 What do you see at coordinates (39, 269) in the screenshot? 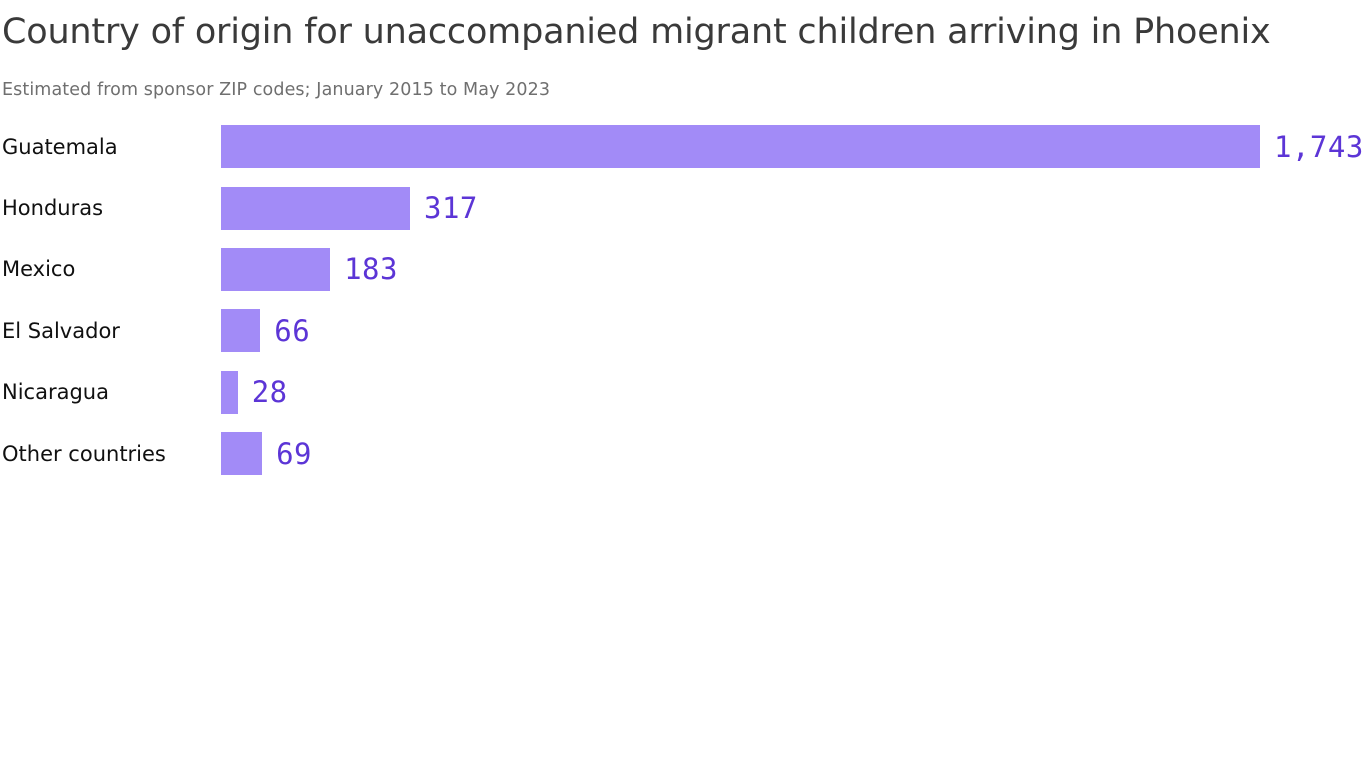
I see `bar-category-label: Mexico` at bounding box center [39, 269].